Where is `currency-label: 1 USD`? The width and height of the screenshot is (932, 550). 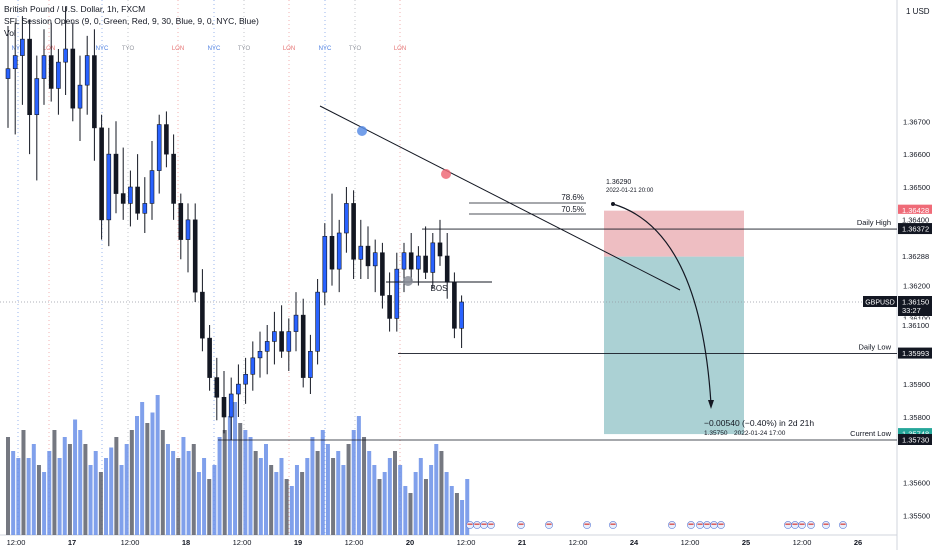 currency-label: 1 USD is located at coordinates (918, 11).